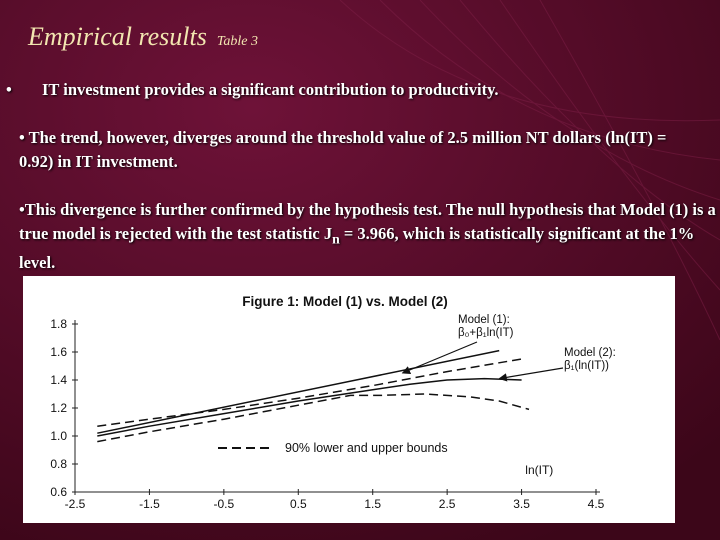 This screenshot has height=540, width=720. I want to click on series-line-model1, so click(298, 391).